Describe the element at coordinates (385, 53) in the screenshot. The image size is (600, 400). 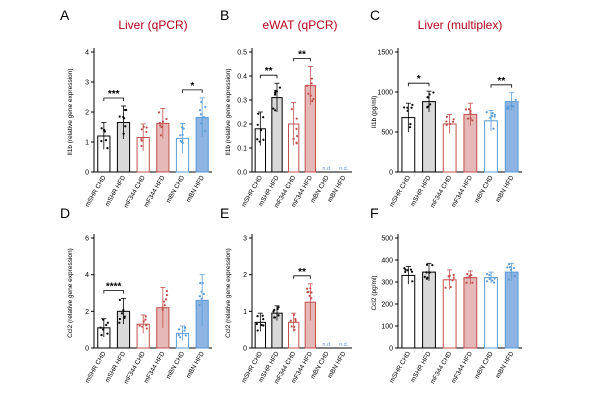
I see `y-tick-label: 1500` at that location.